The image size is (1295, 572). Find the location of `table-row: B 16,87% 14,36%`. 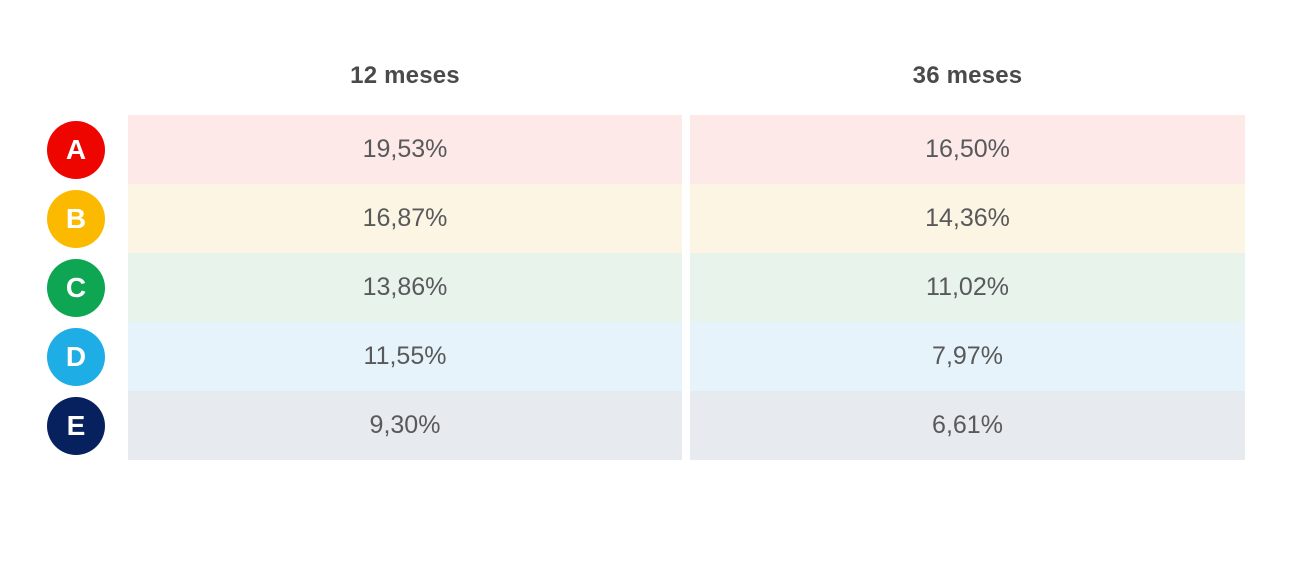

table-row: B 16,87% 14,36% is located at coordinates (647, 218).